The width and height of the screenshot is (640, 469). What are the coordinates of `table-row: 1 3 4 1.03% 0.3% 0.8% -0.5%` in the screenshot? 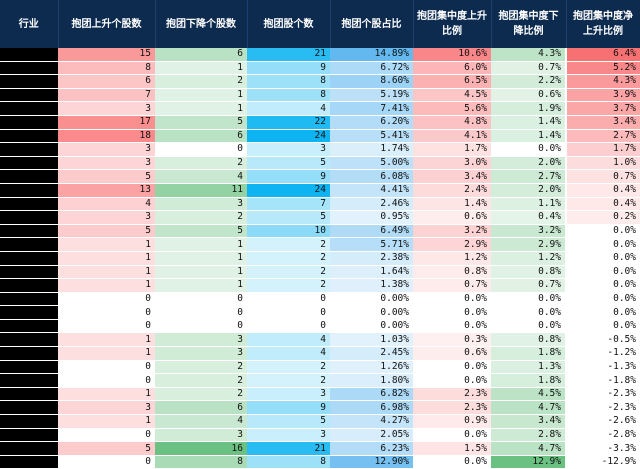 It's located at (320, 340).